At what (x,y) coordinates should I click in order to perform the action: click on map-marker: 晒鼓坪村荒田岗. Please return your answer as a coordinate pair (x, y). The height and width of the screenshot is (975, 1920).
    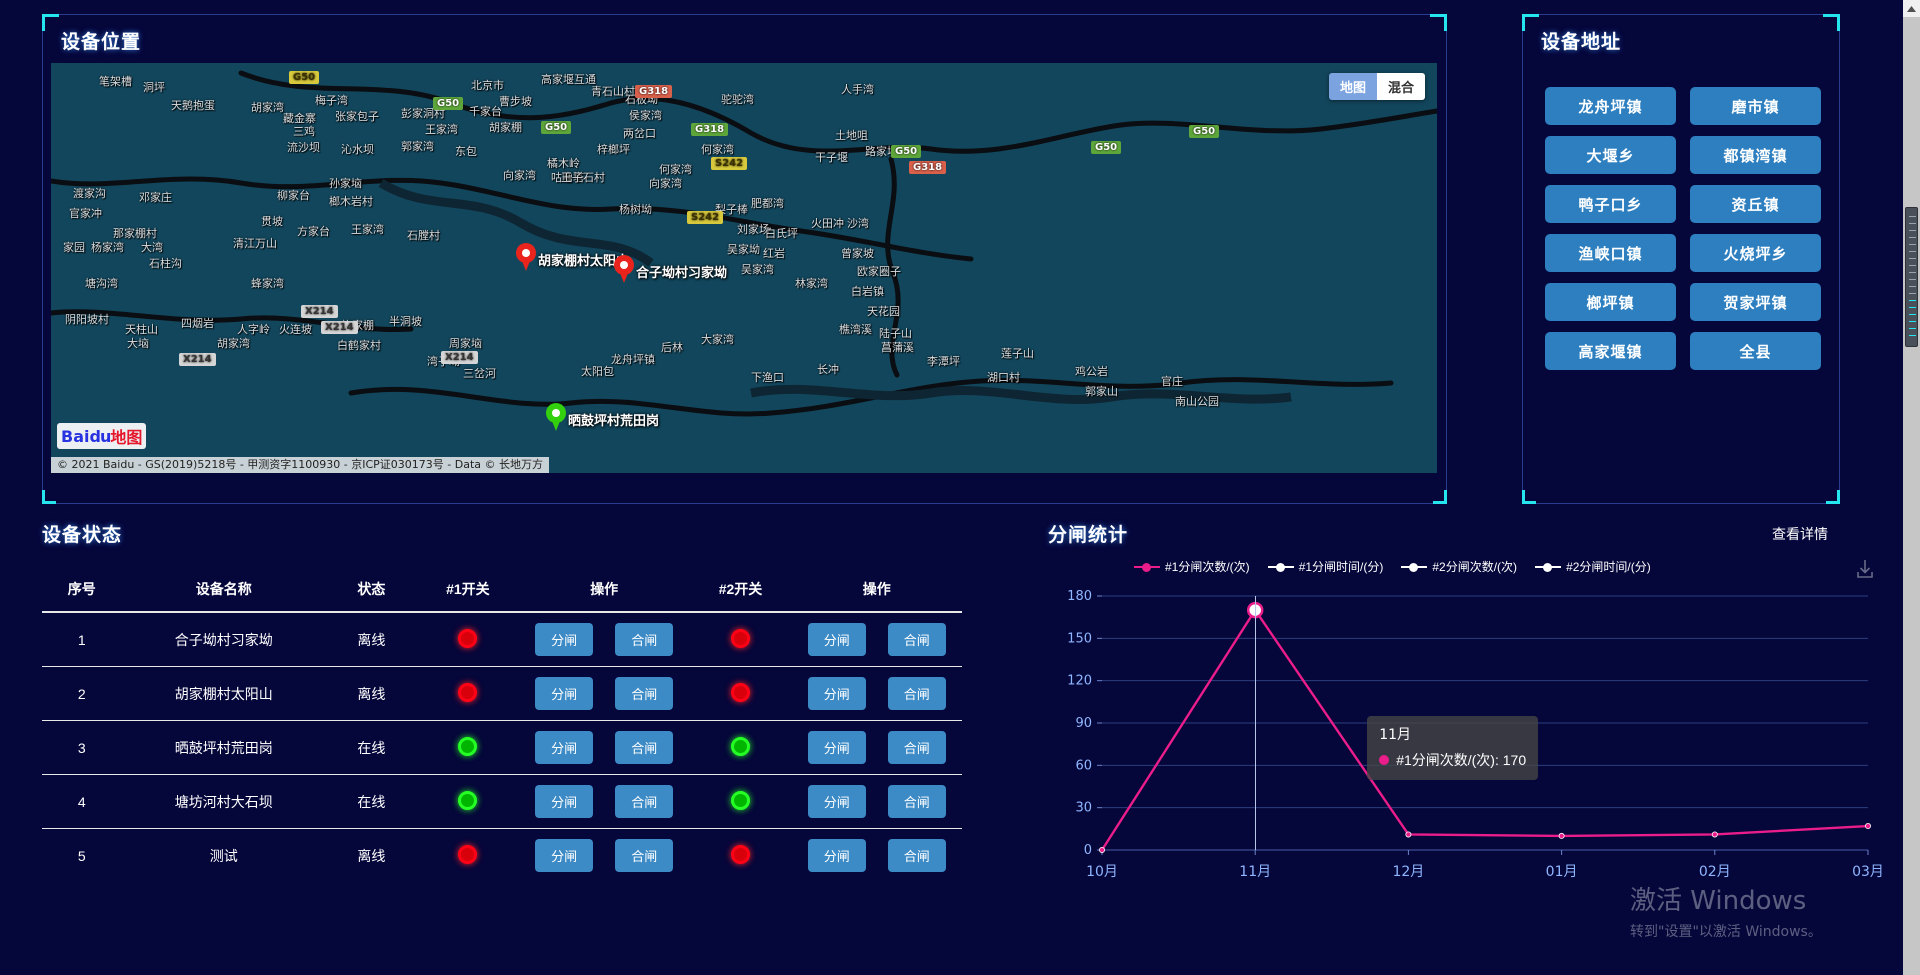
    Looking at the image, I should click on (602, 417).